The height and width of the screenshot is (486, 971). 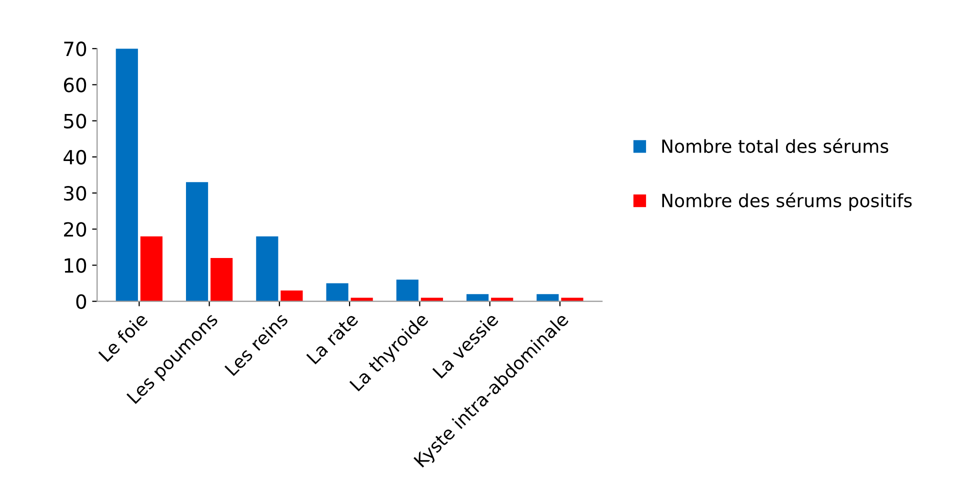 What do you see at coordinates (75, 85) in the screenshot?
I see `y-tick-label: 60` at bounding box center [75, 85].